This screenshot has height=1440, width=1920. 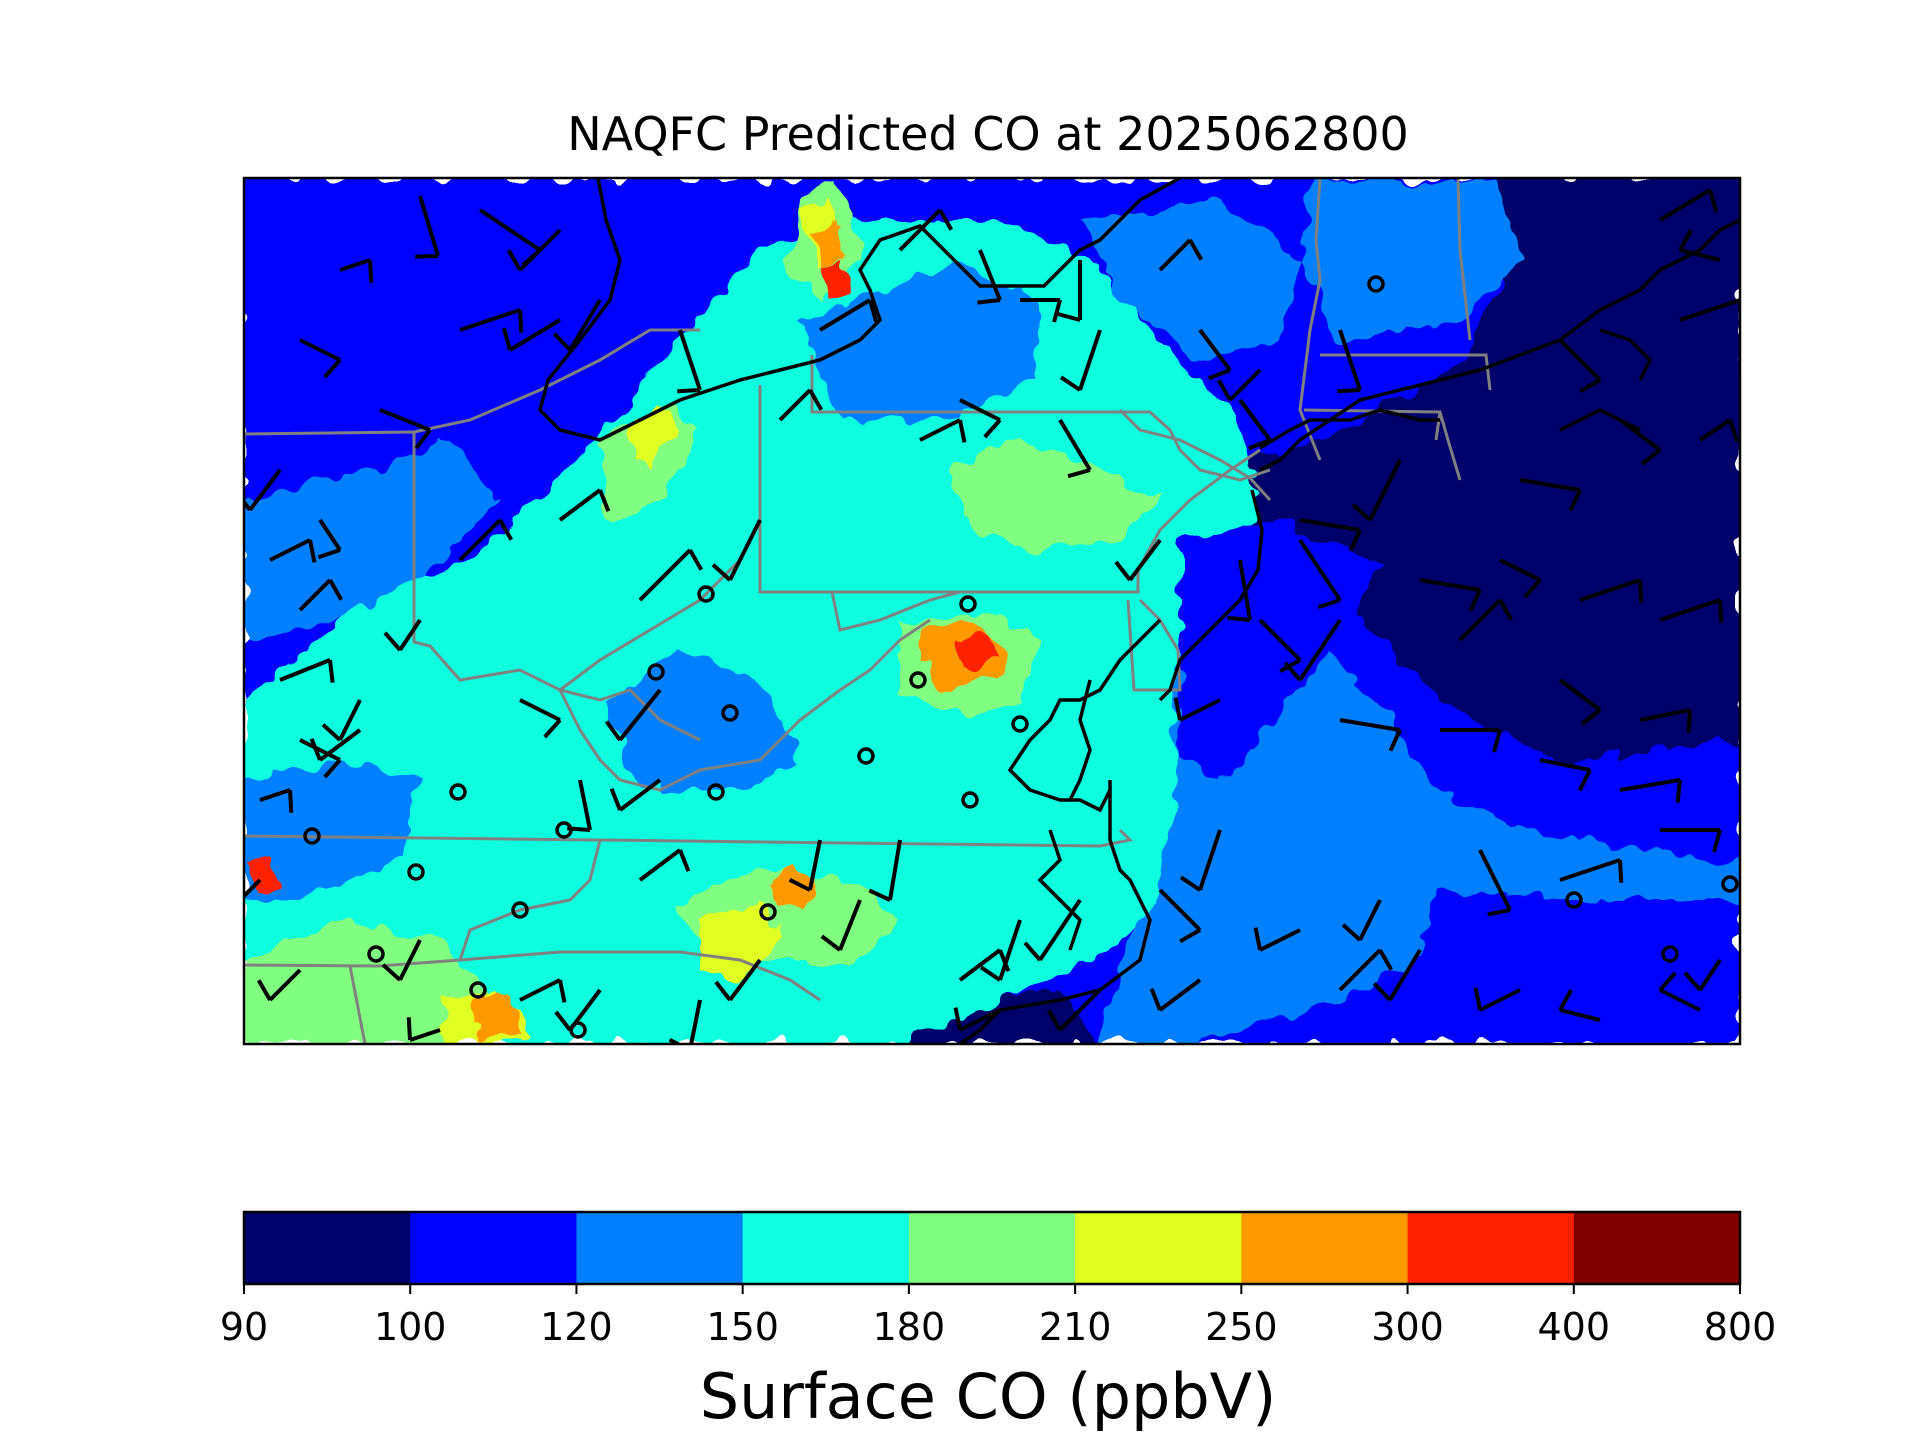 What do you see at coordinates (432, 259) in the screenshot?
I see `field-nw-blue` at bounding box center [432, 259].